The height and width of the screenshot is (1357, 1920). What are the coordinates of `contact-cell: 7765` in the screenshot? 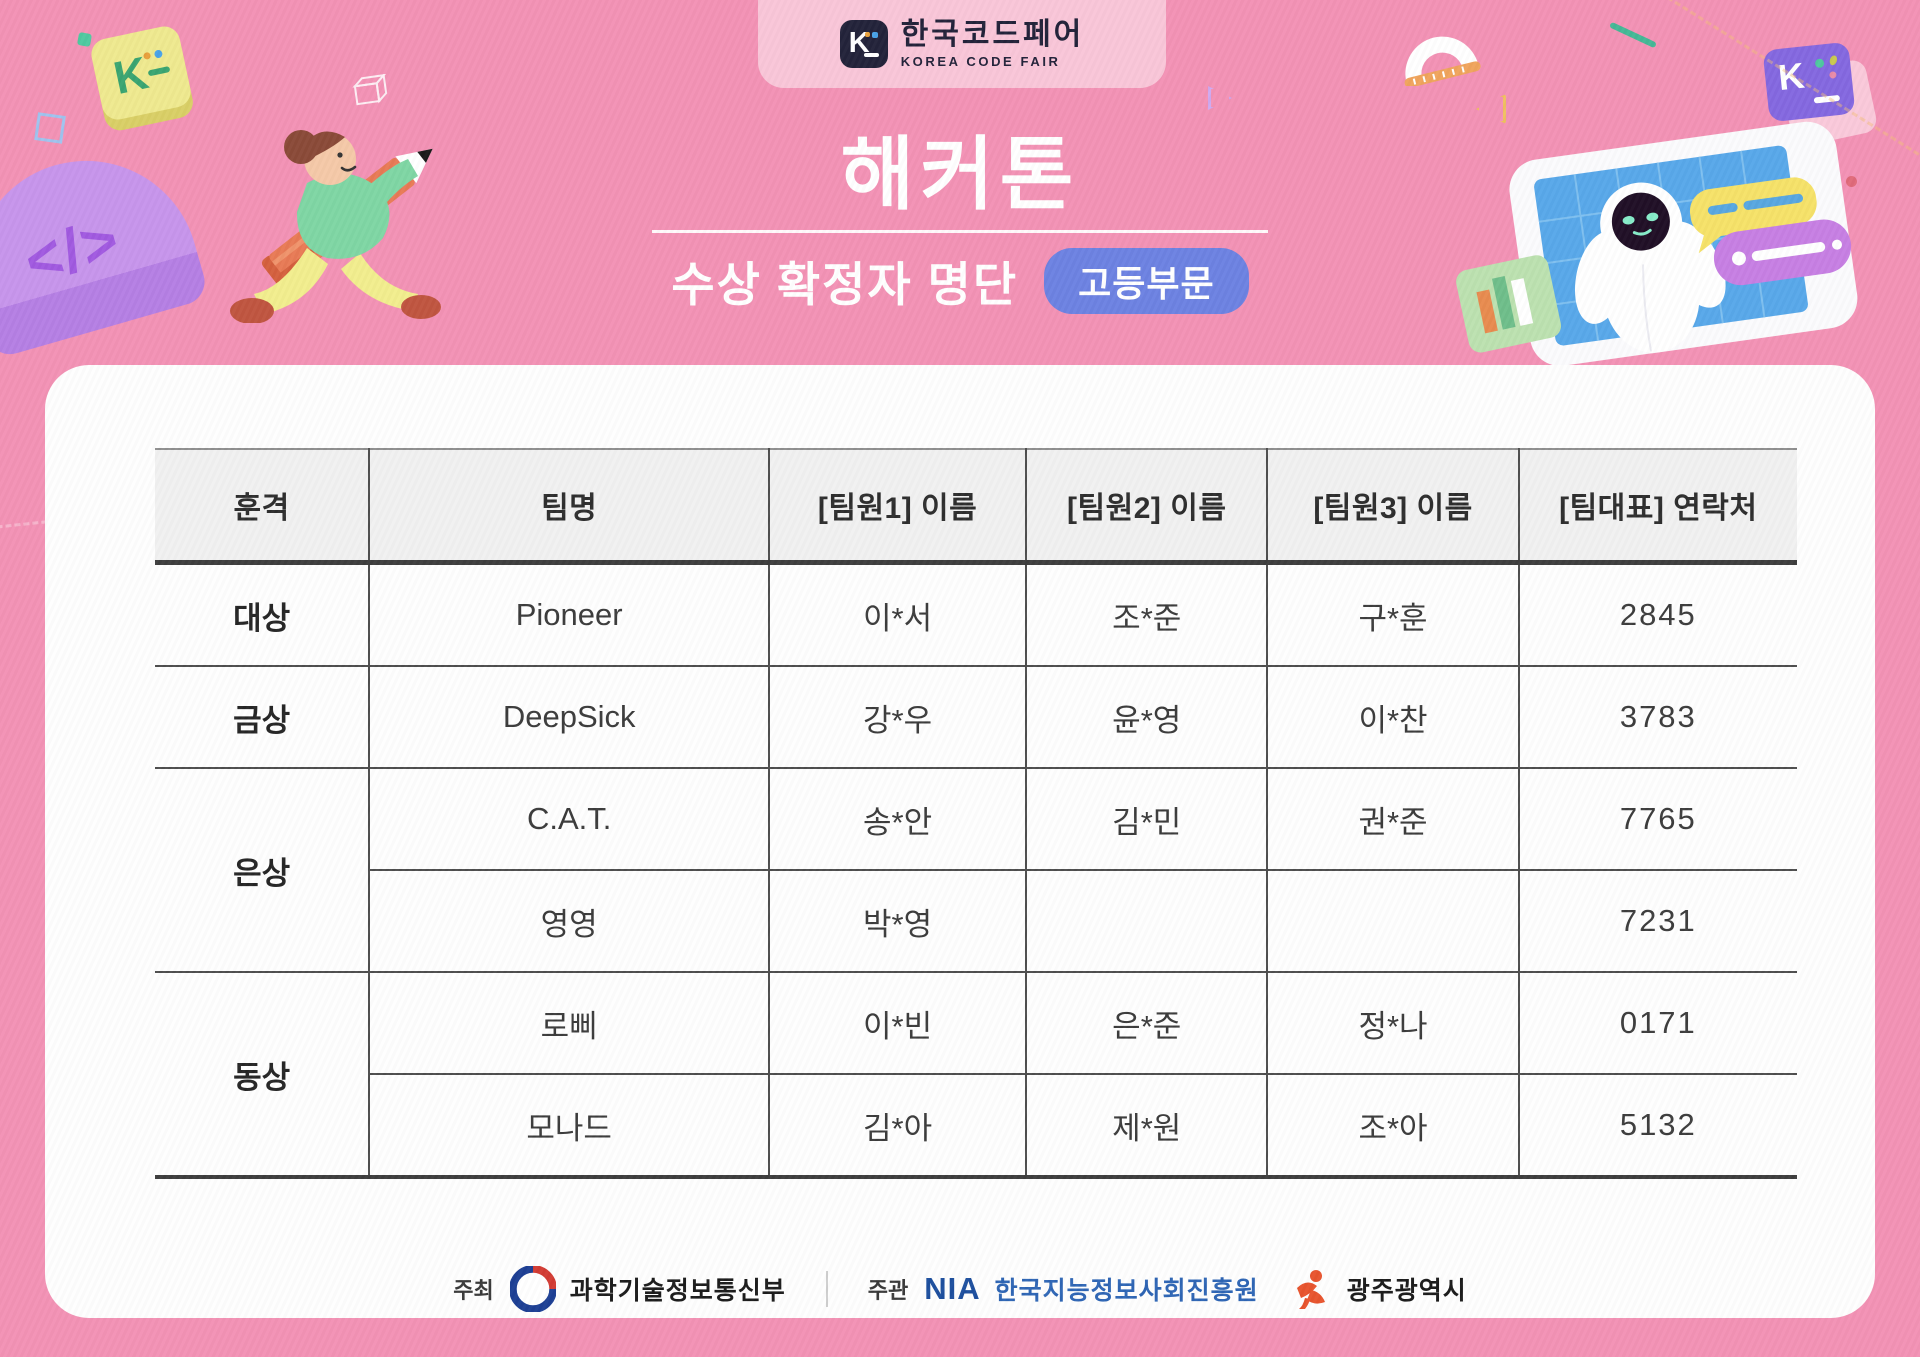 It's located at (1657, 819).